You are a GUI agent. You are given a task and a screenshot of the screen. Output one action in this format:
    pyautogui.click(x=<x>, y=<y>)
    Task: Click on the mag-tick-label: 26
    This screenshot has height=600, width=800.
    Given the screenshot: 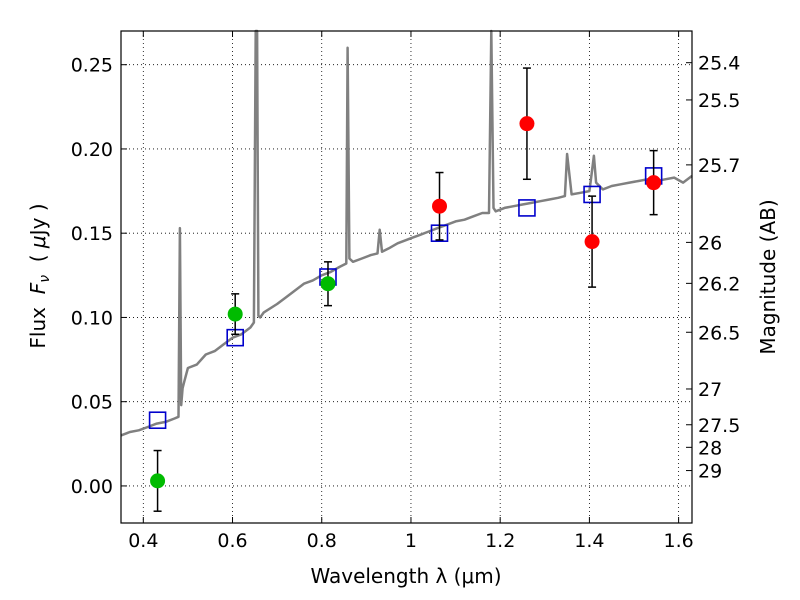 What is the action you would take?
    pyautogui.click(x=710, y=243)
    